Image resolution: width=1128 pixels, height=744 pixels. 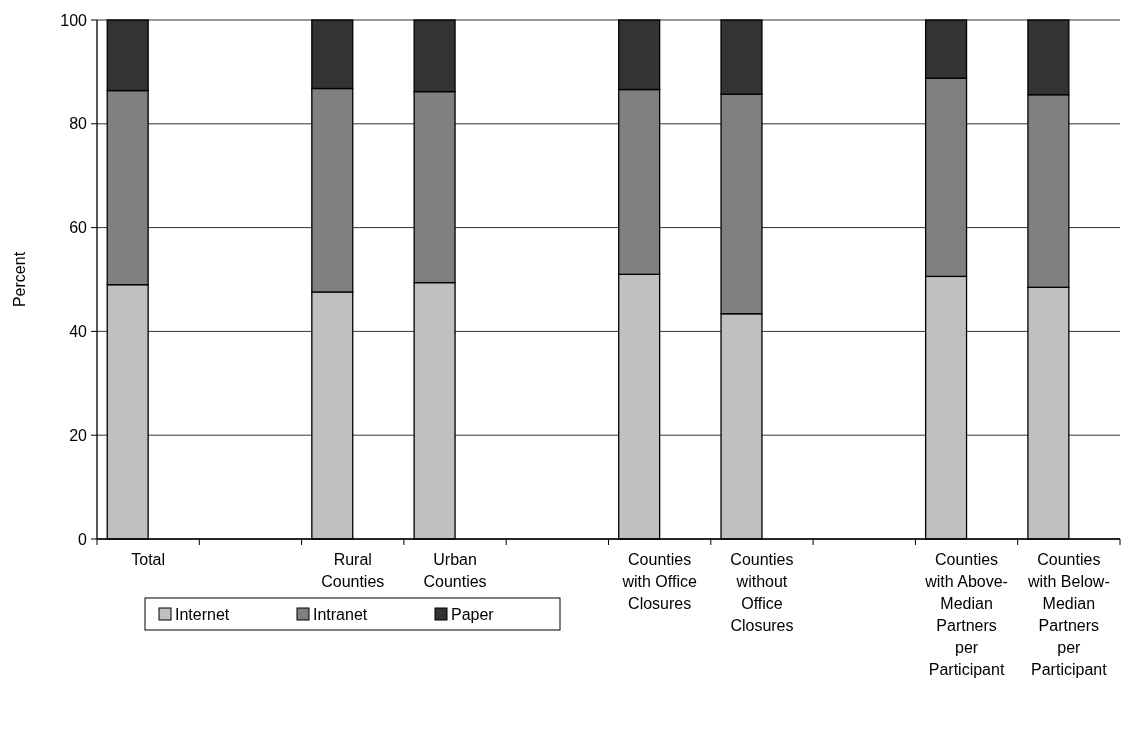 What do you see at coordinates (455, 570) in the screenshot?
I see `x-tick-label: Urban Counties` at bounding box center [455, 570].